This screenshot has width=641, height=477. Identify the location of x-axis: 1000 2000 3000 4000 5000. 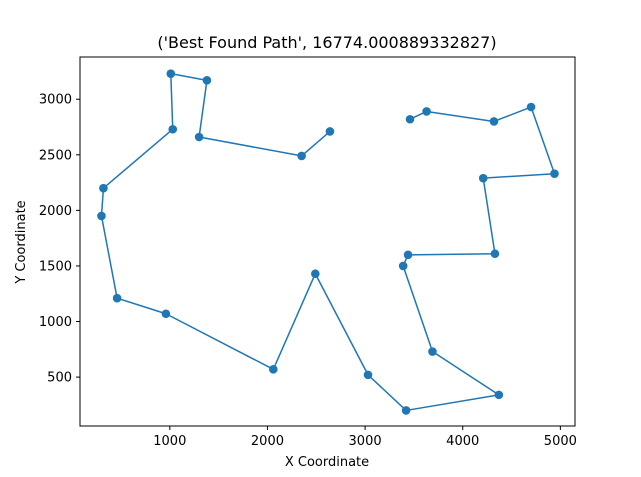
(365, 437).